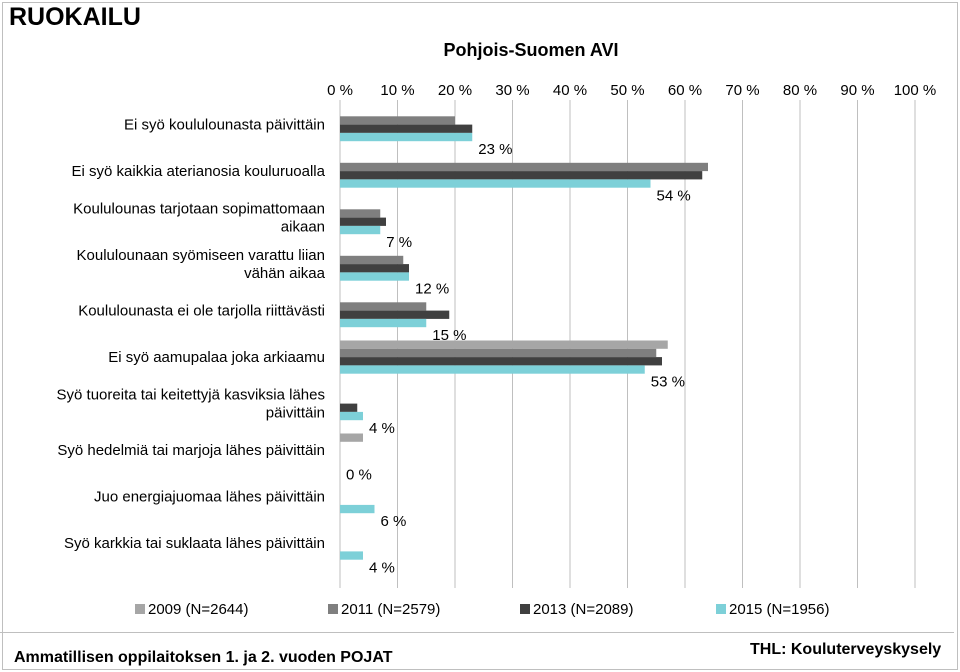 This screenshot has height=672, width=960. I want to click on data-label: 7 %, so click(399, 242).